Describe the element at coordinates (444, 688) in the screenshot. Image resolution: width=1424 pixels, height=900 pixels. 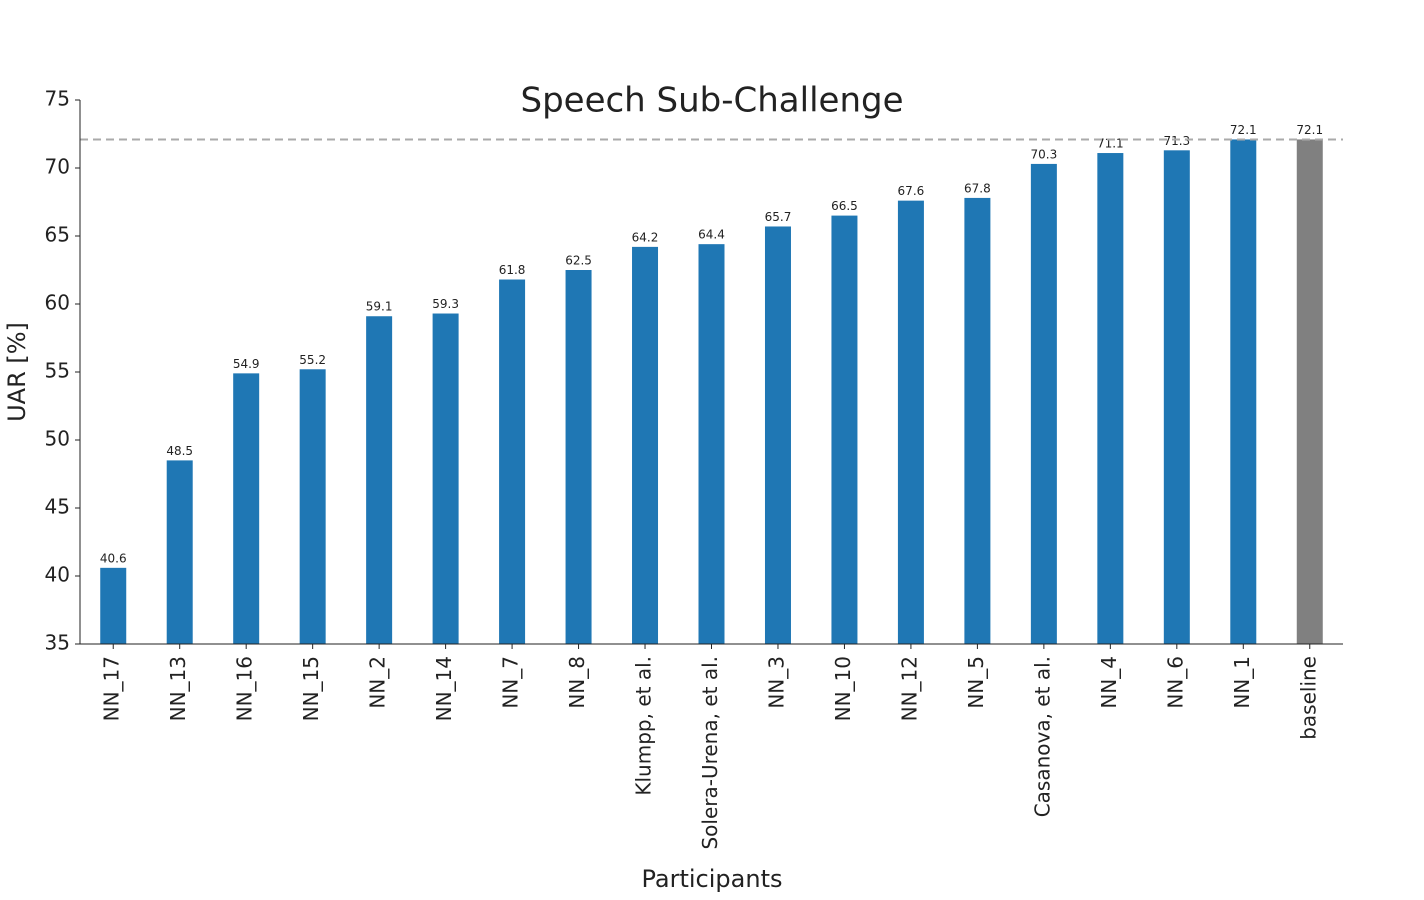
I see `x-tick-label: NN_14` at that location.